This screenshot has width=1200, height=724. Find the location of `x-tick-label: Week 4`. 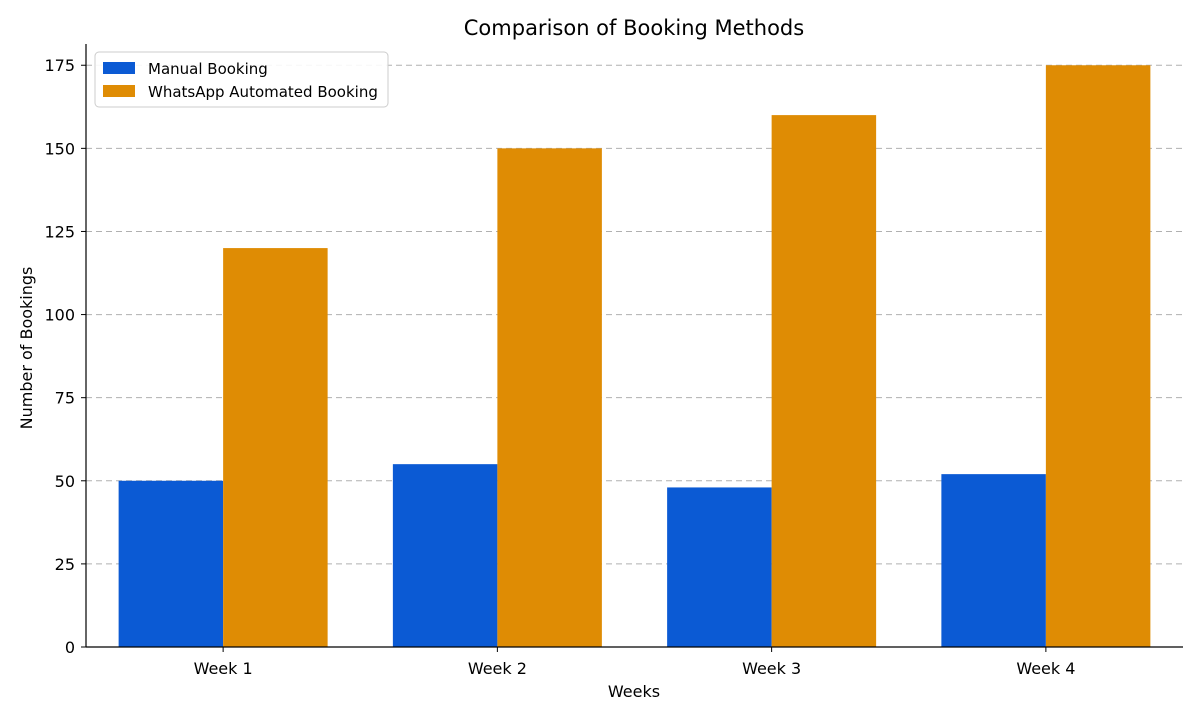

x-tick-label: Week 4 is located at coordinates (1045, 668).